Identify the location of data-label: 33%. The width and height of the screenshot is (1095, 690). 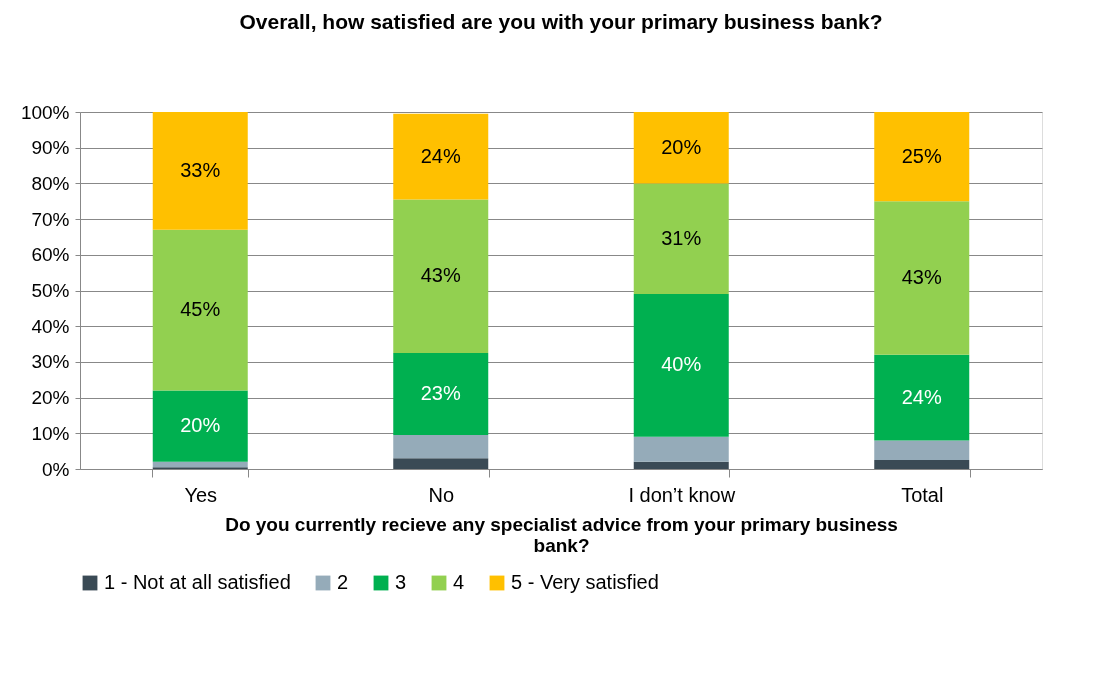
(200, 169).